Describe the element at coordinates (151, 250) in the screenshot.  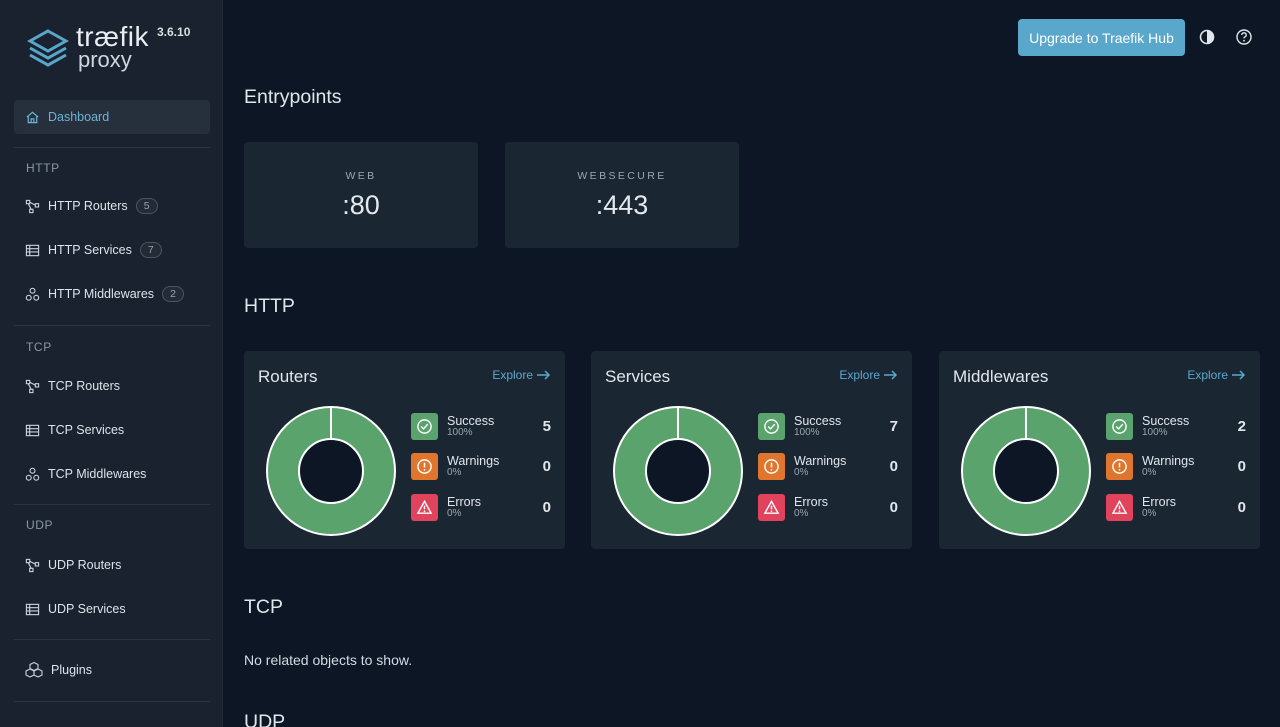
I see `count-badge: 7` at that location.